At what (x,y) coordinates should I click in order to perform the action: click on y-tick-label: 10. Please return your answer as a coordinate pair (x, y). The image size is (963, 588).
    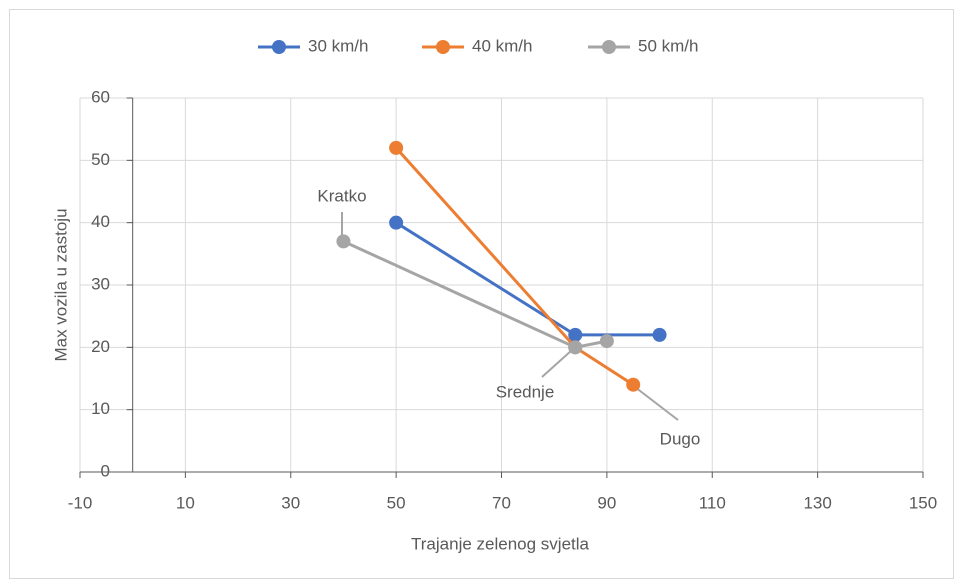
    Looking at the image, I should click on (100, 408).